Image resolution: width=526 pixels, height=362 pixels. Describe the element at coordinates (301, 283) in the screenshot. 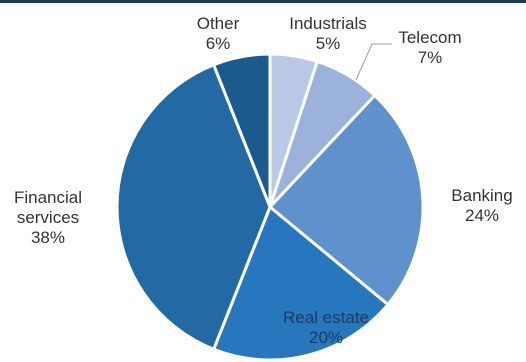

I see `pie-slice-real-estate` at that location.